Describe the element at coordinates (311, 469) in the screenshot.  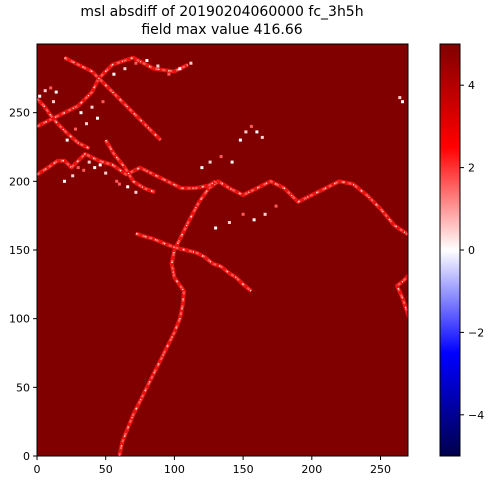
I see `x-tick-label: 200` at that location.